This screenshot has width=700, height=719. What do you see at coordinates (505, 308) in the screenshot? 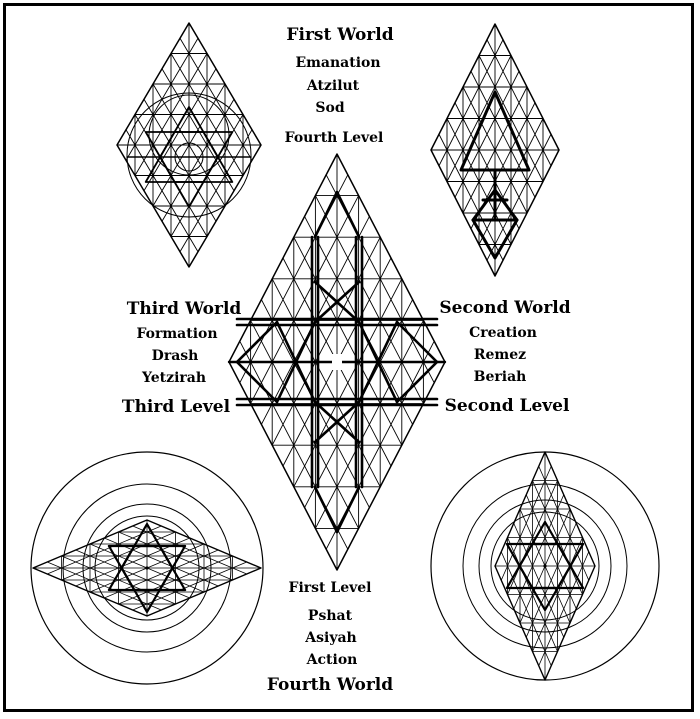
I see `second-world-title: Second World` at bounding box center [505, 308].